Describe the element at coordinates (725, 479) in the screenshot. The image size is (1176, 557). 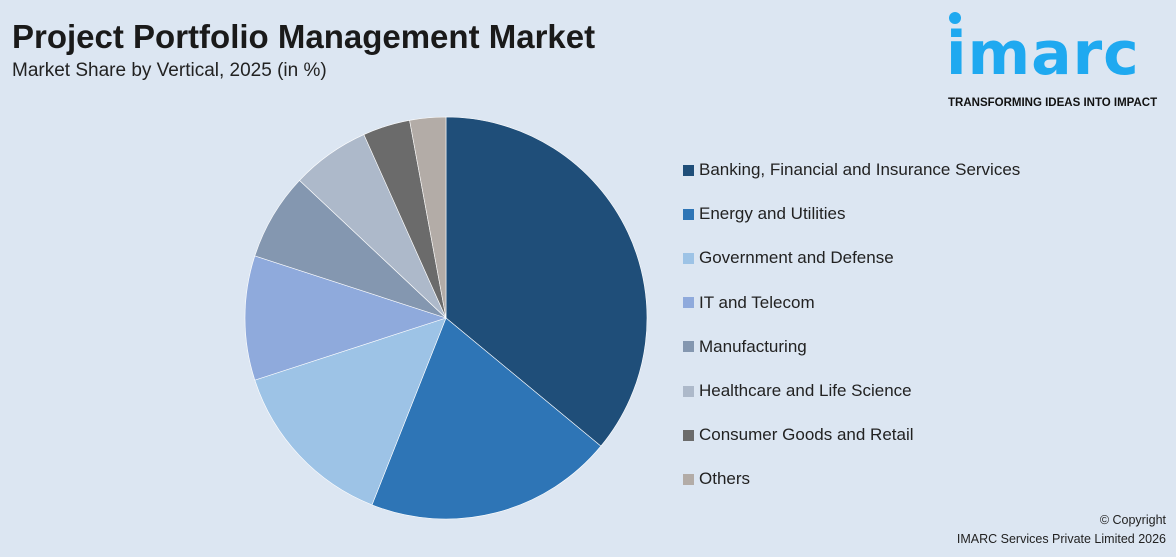
I see `legend-label: Others` at that location.